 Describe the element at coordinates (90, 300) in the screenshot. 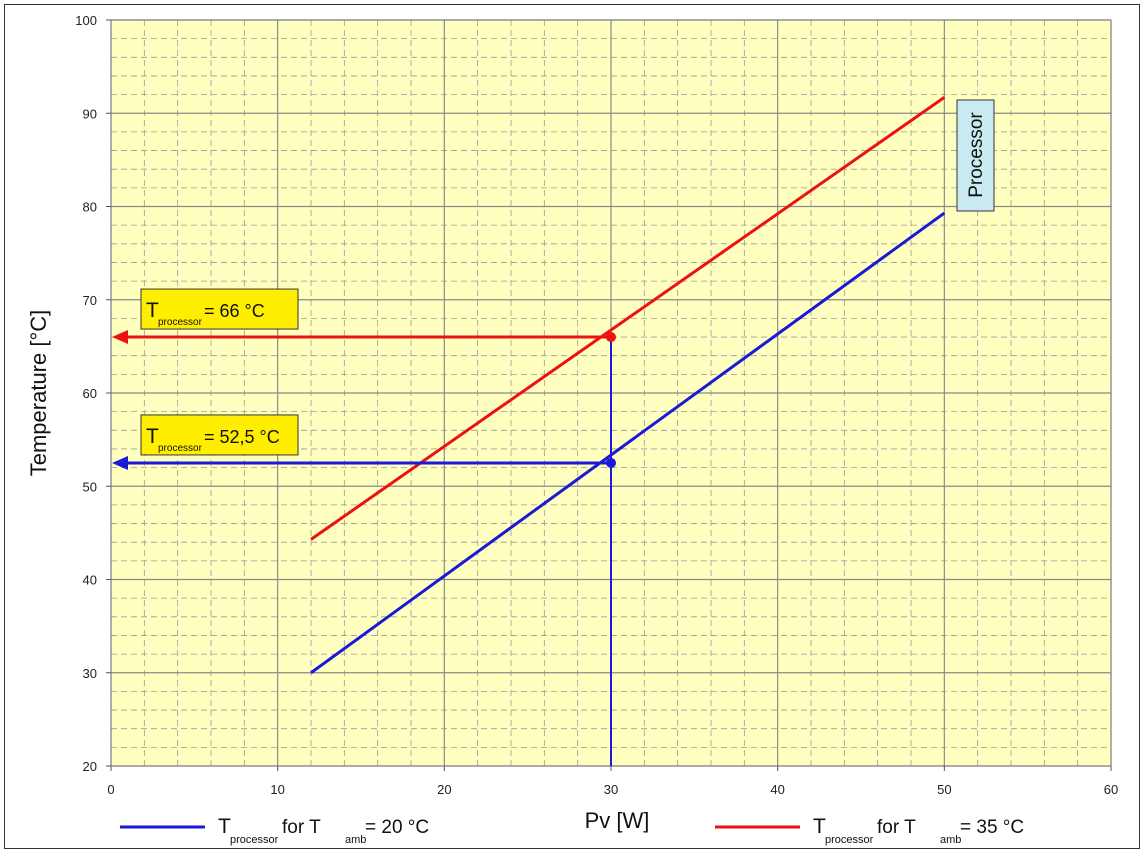

I see `y-tick-label: 70` at that location.